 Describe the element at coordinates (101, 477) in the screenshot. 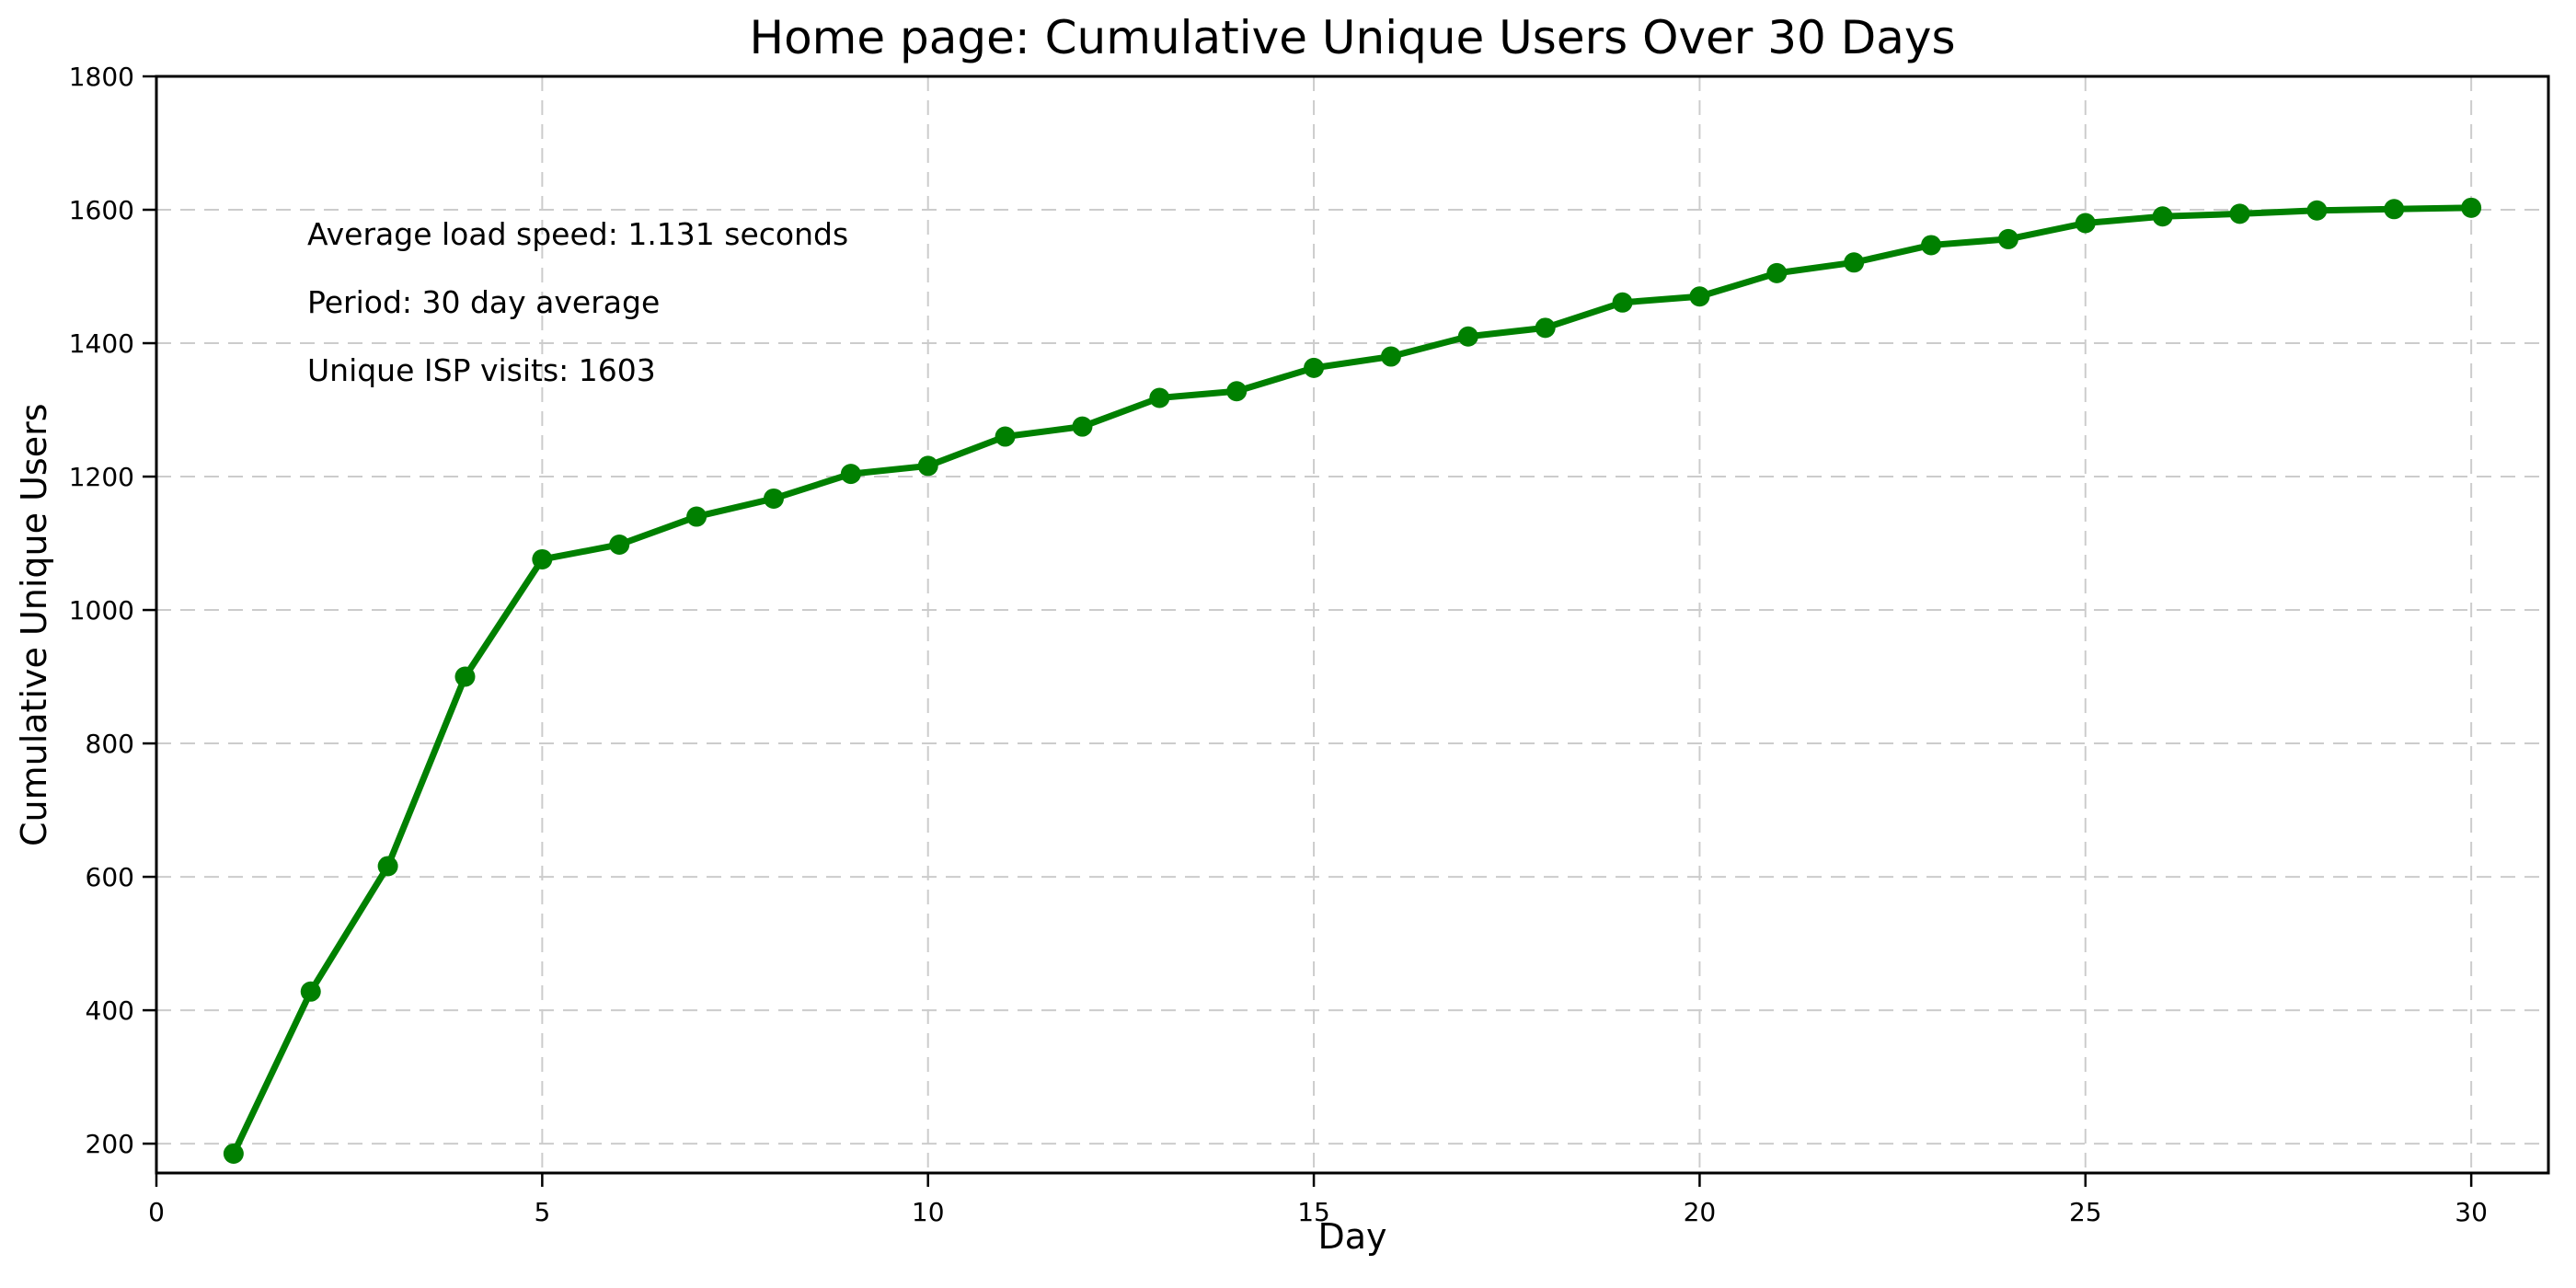

I see `y-tick-label: 1200` at that location.